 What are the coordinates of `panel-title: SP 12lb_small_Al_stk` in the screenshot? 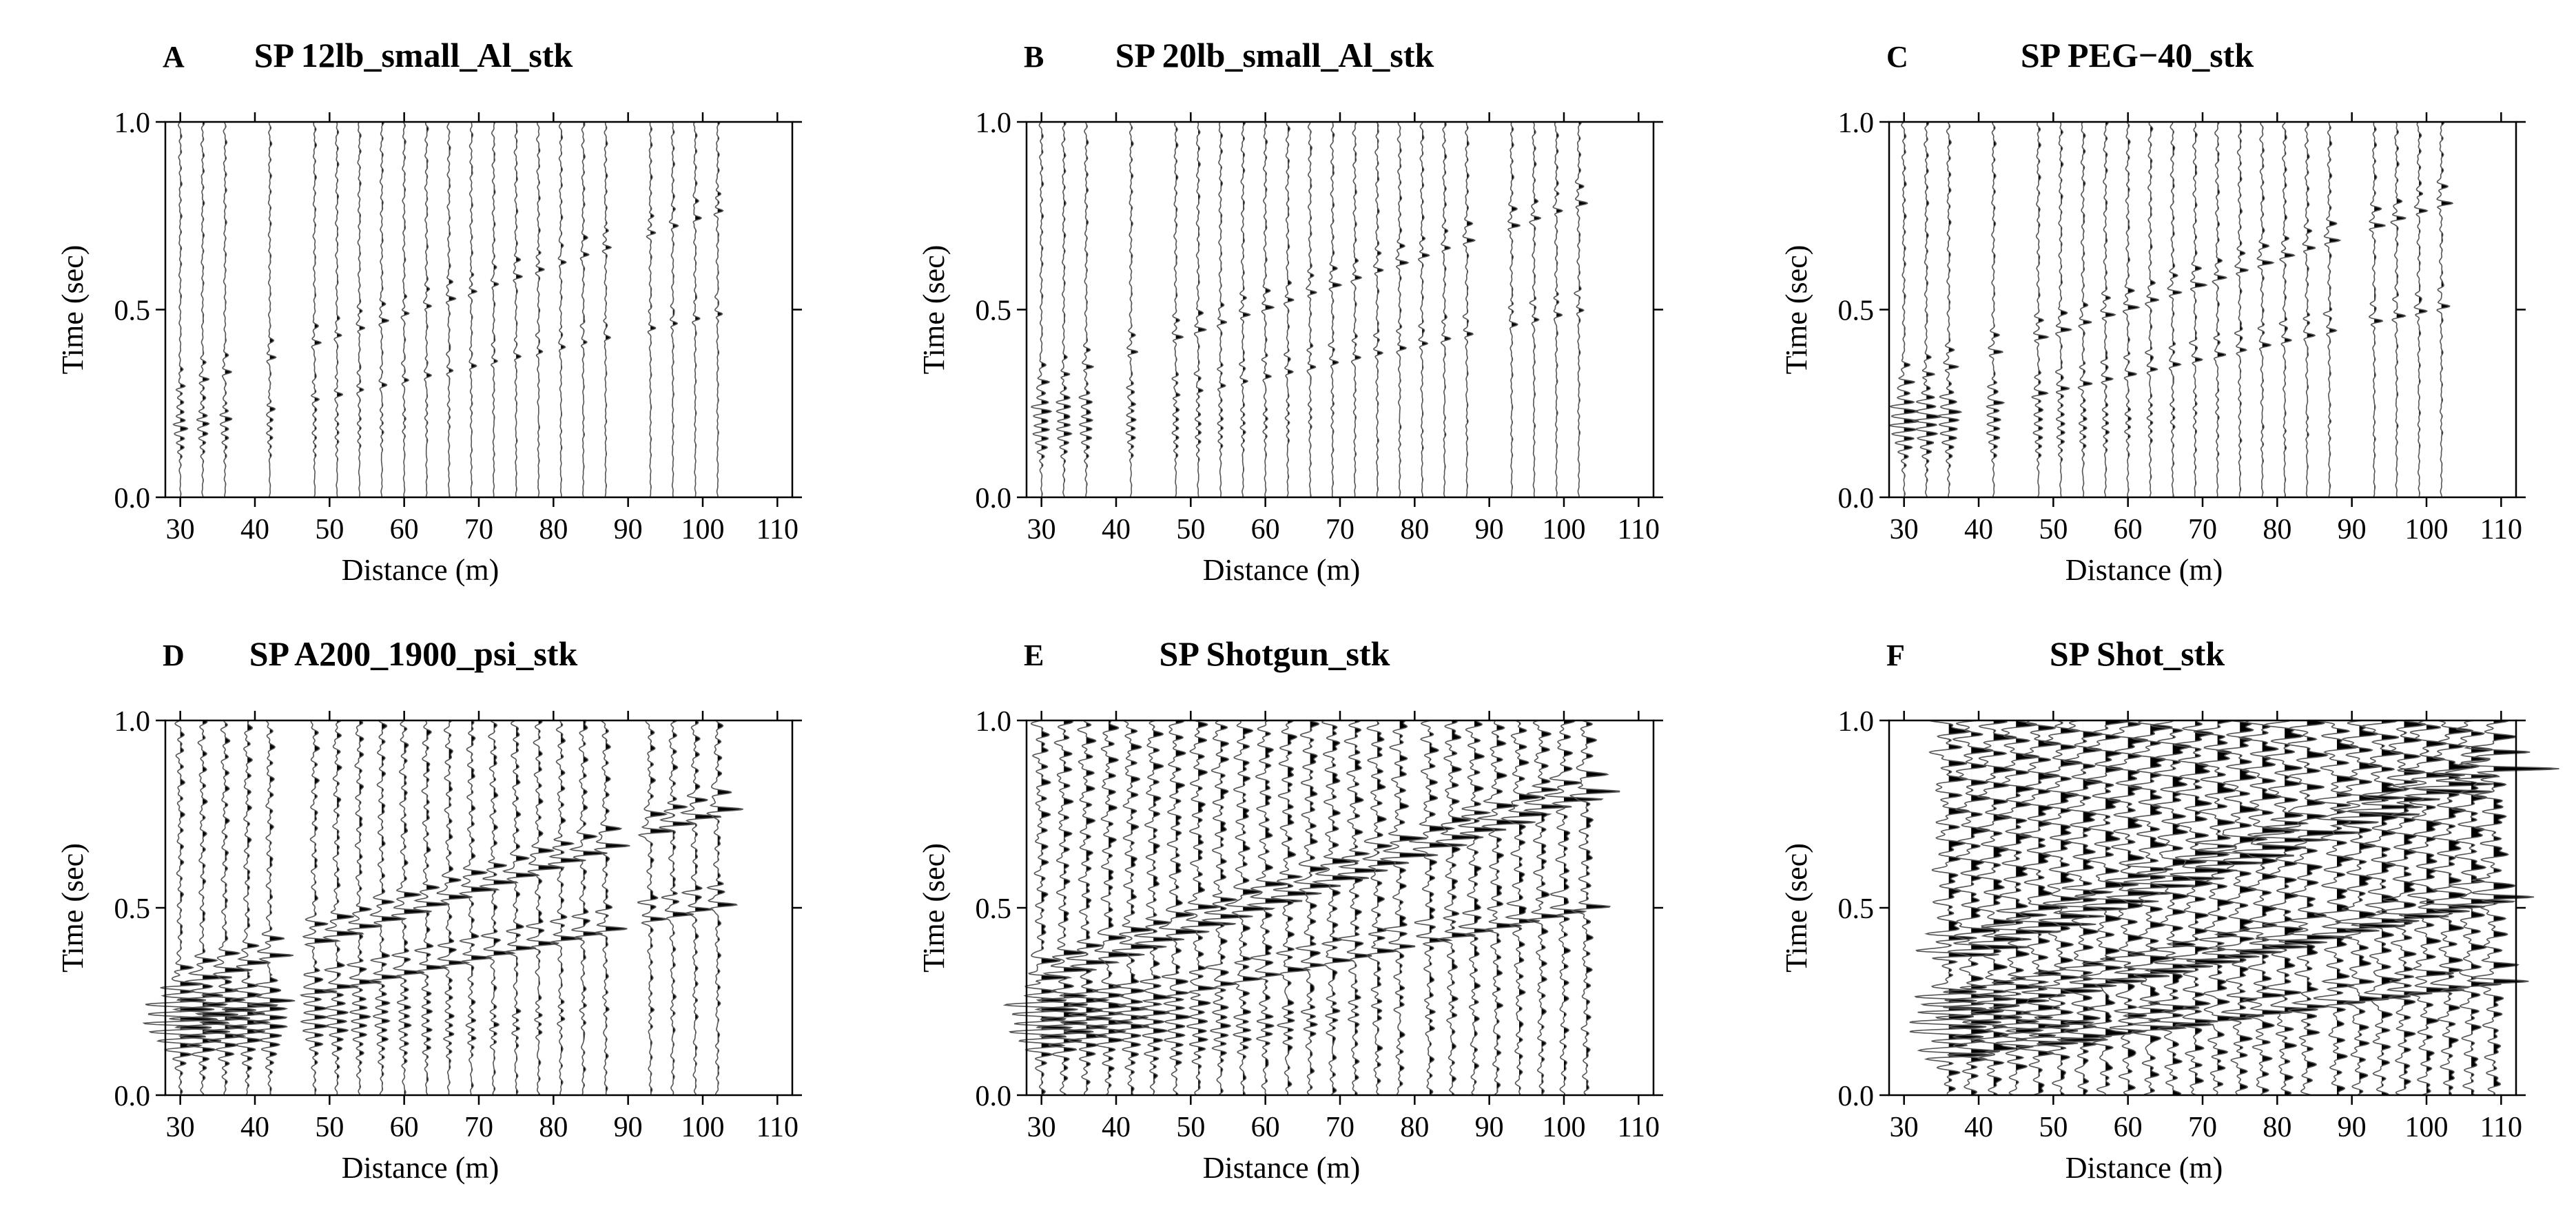 It's located at (413, 55).